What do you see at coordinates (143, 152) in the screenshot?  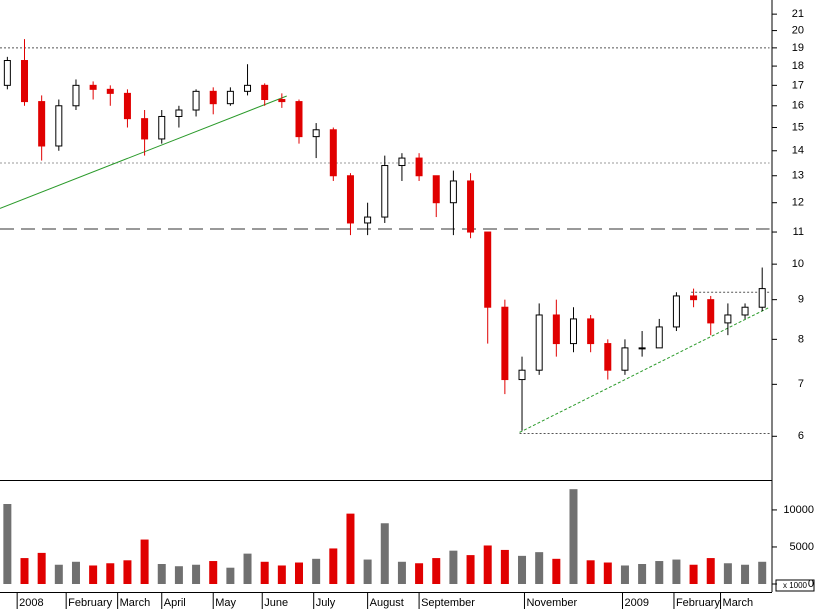 I see `reference-line` at bounding box center [143, 152].